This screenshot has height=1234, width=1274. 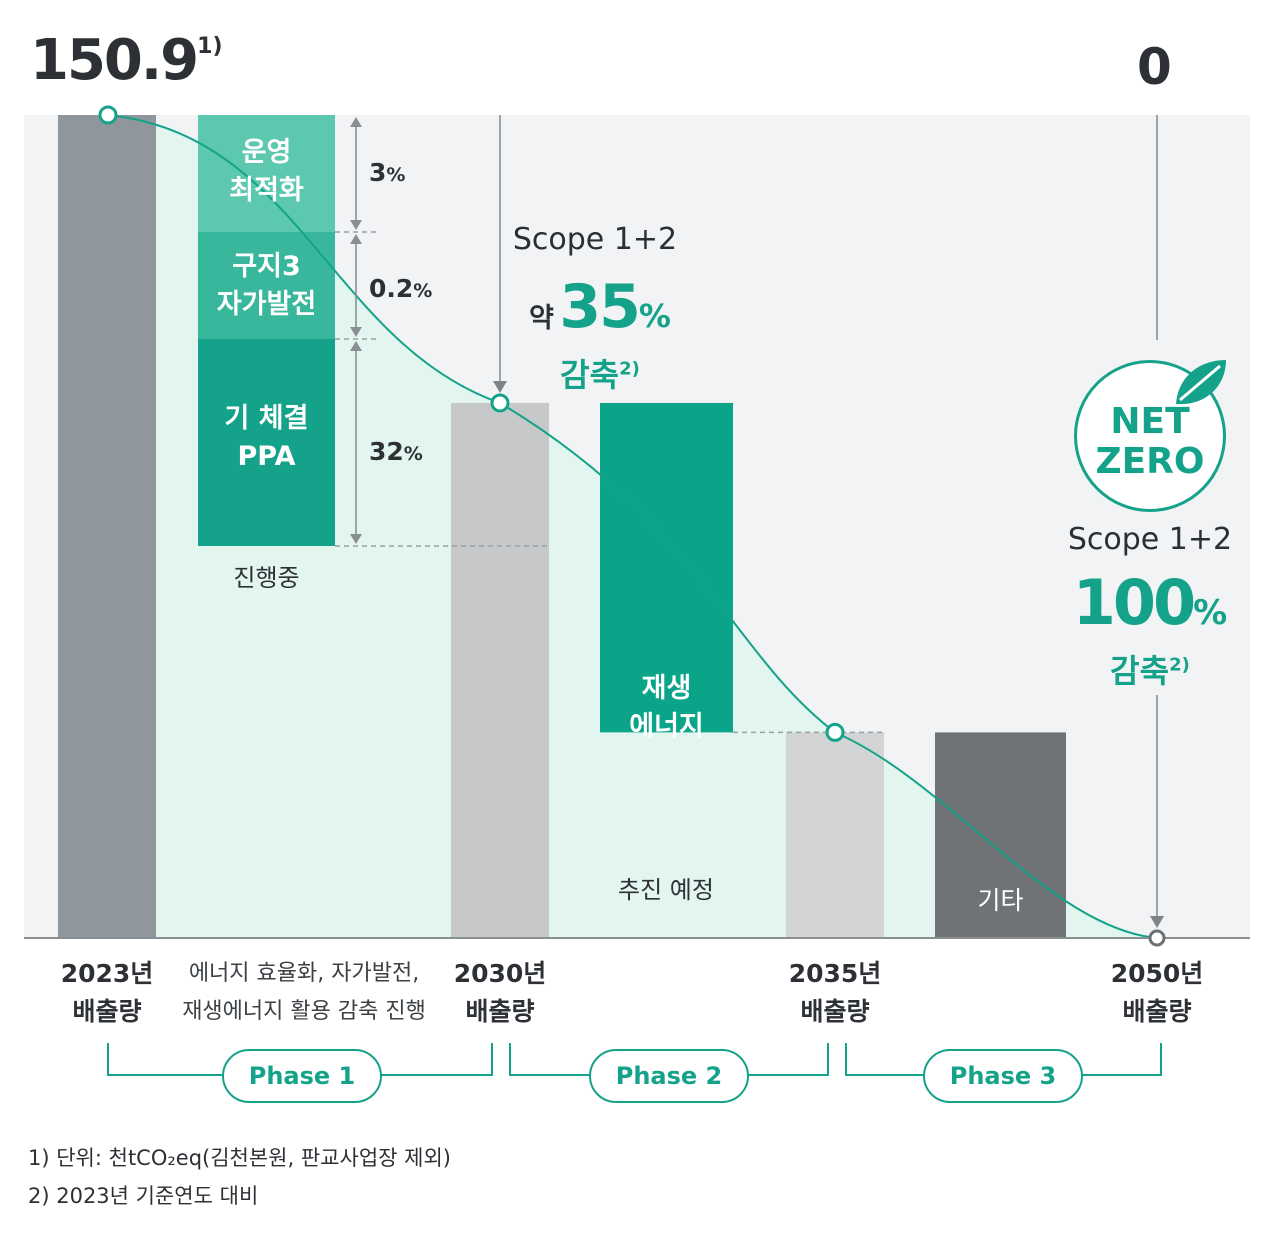 I want to click on scope-2030-value: 약 35%, so click(x=600, y=307).